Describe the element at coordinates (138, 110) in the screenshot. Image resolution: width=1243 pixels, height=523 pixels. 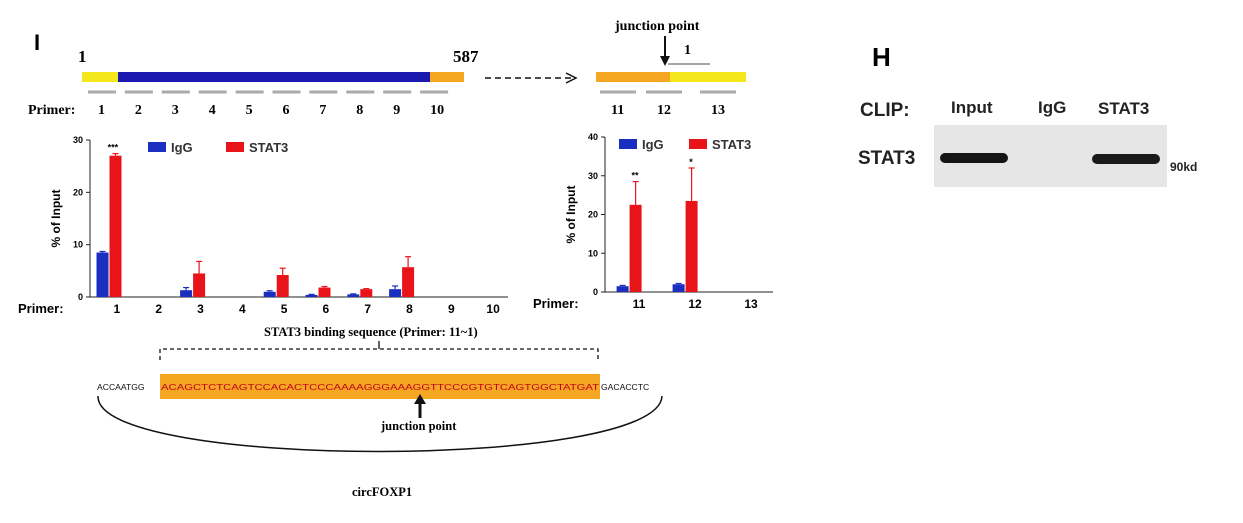
I see `primer-label: 2` at that location.